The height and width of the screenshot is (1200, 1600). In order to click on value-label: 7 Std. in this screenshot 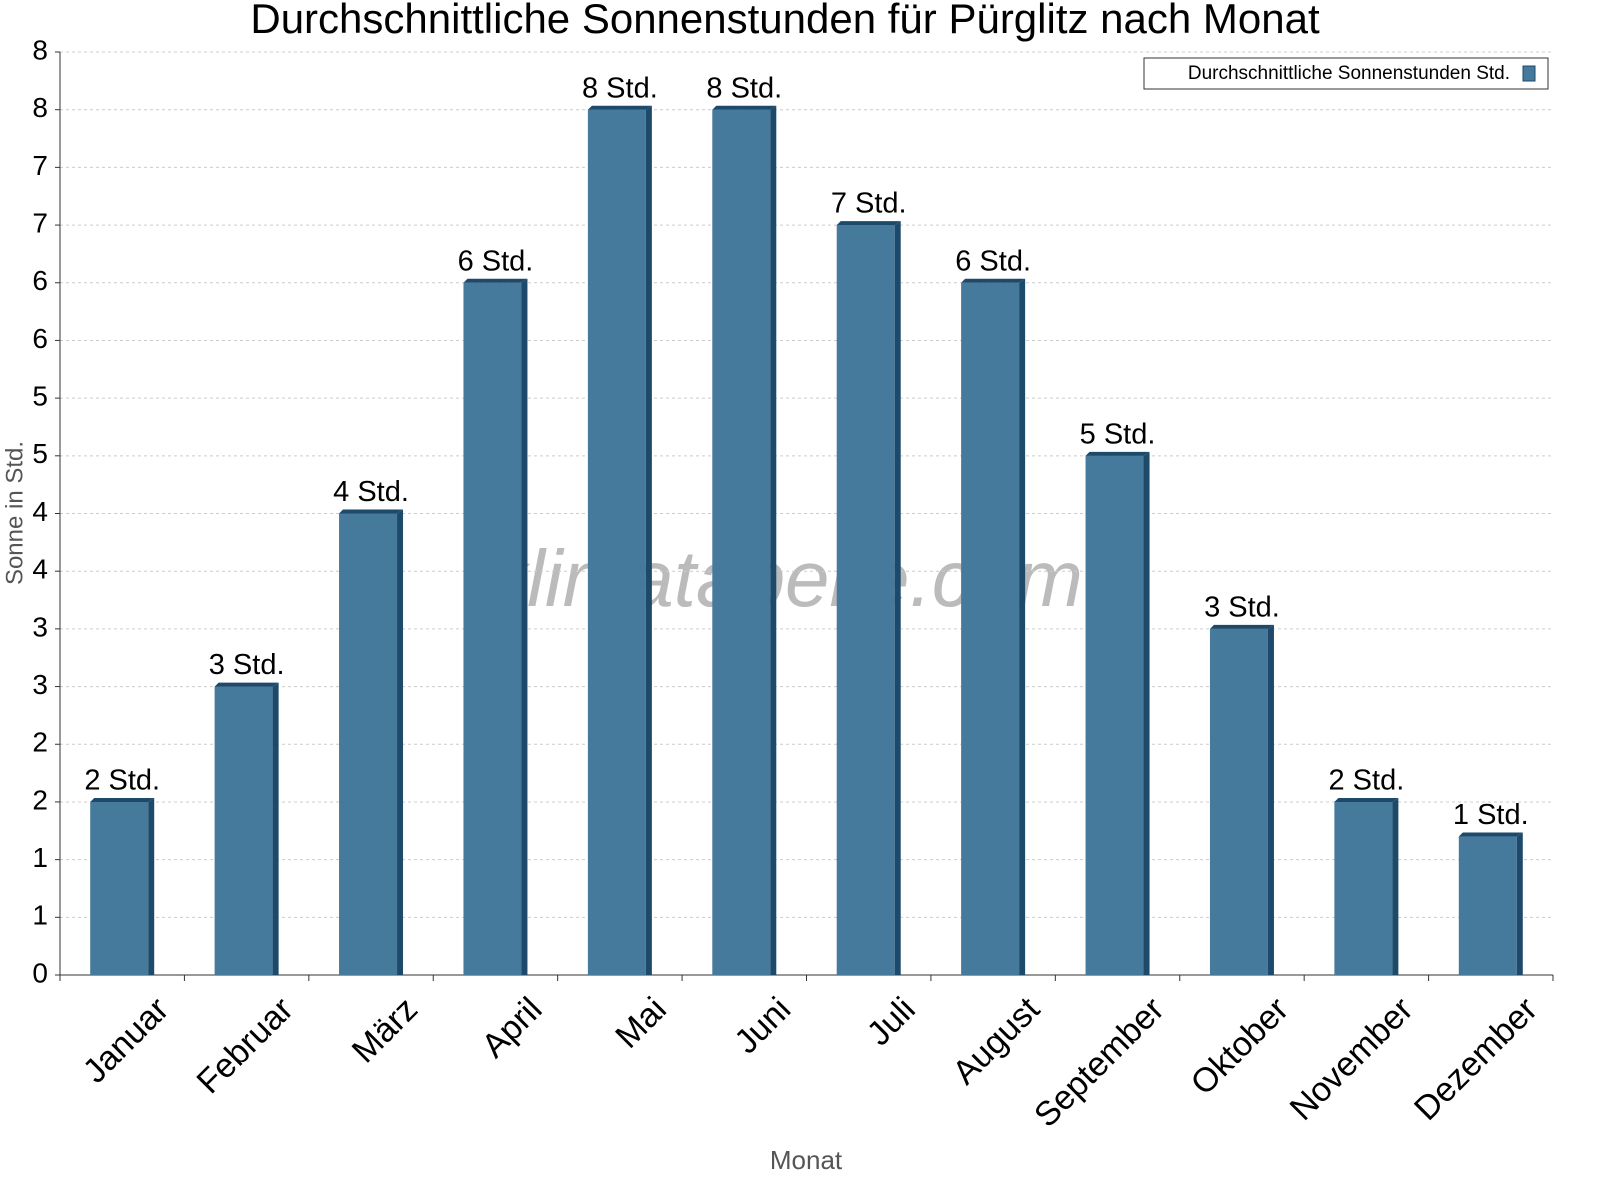, I will do `click(869, 204)`.